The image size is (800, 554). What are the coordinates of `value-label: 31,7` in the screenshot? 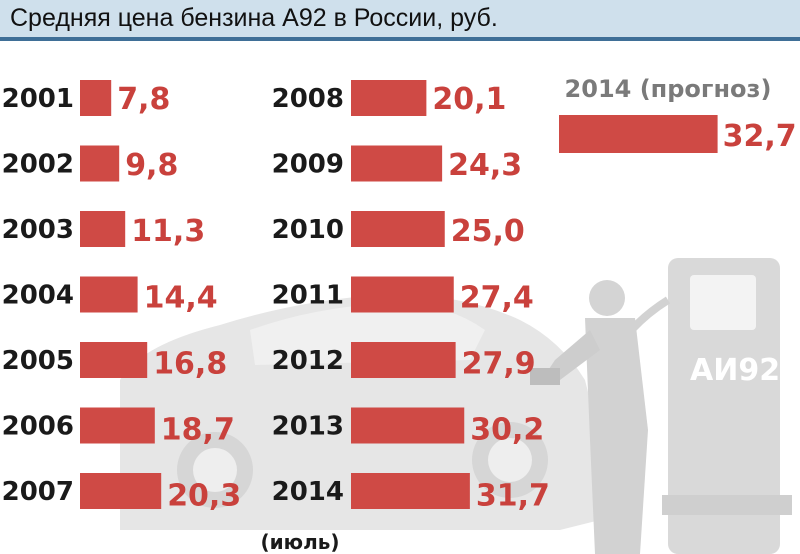 It's located at (513, 496).